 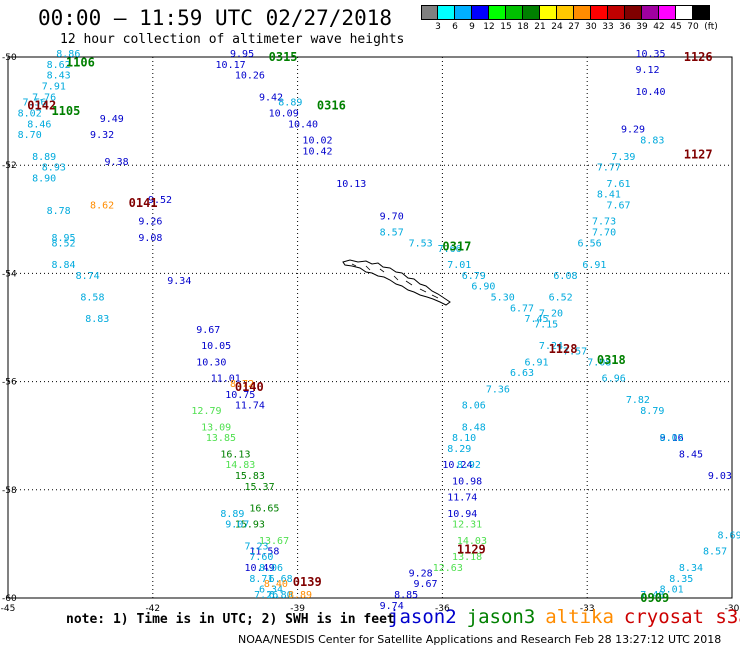 I want to click on wave-height-value: 10.02, so click(x=317, y=141).